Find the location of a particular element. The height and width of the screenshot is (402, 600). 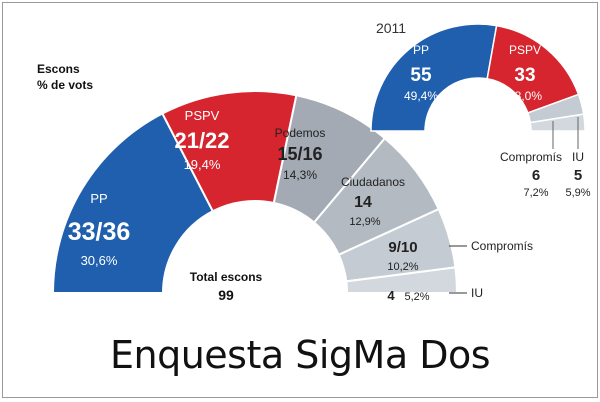

seats-2011-compromis: 6 is located at coordinates (536, 175).